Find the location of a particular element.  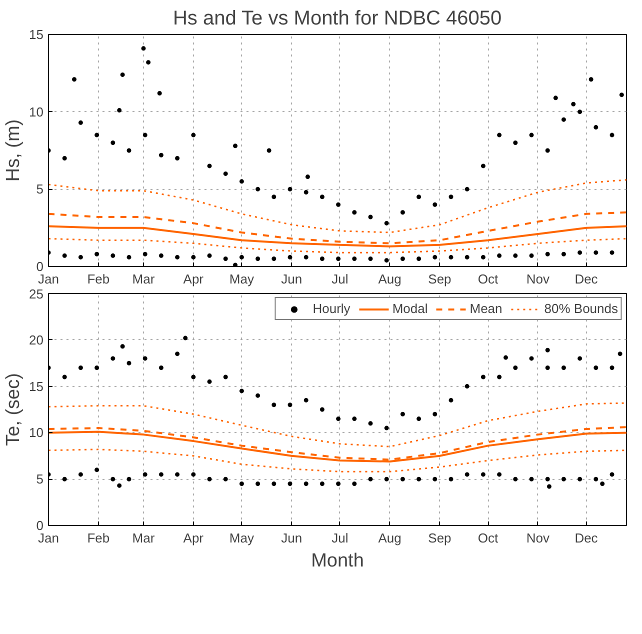

legend-label: Modal is located at coordinates (410, 308).